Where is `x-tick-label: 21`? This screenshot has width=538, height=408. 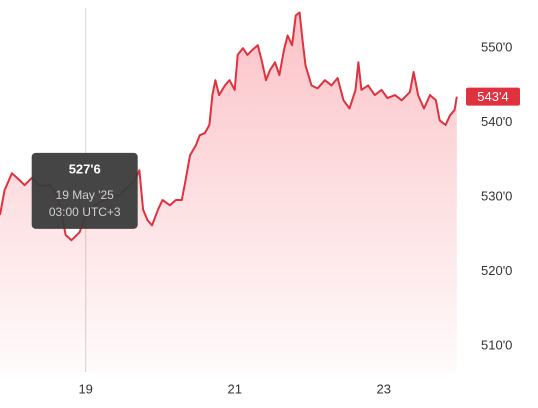
x-tick-label: 21 is located at coordinates (235, 388).